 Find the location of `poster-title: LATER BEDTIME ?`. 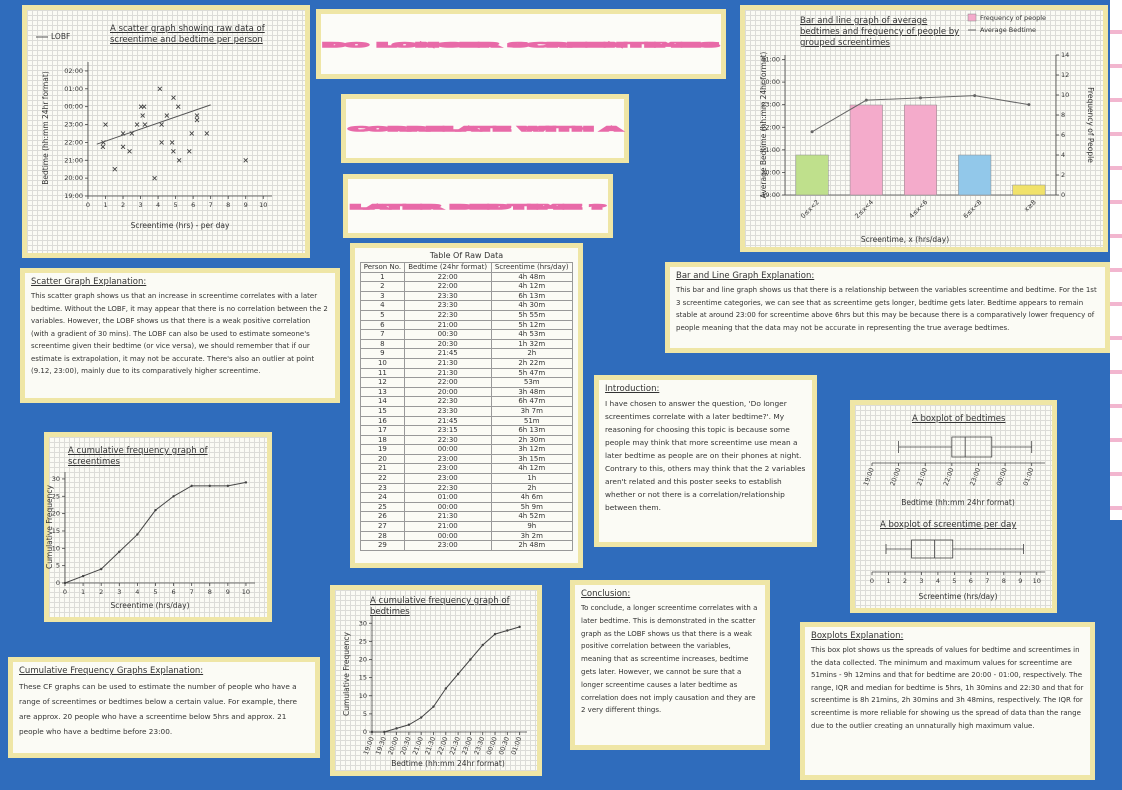

poster-title: LATER BEDTIME ? is located at coordinates (479, 207).